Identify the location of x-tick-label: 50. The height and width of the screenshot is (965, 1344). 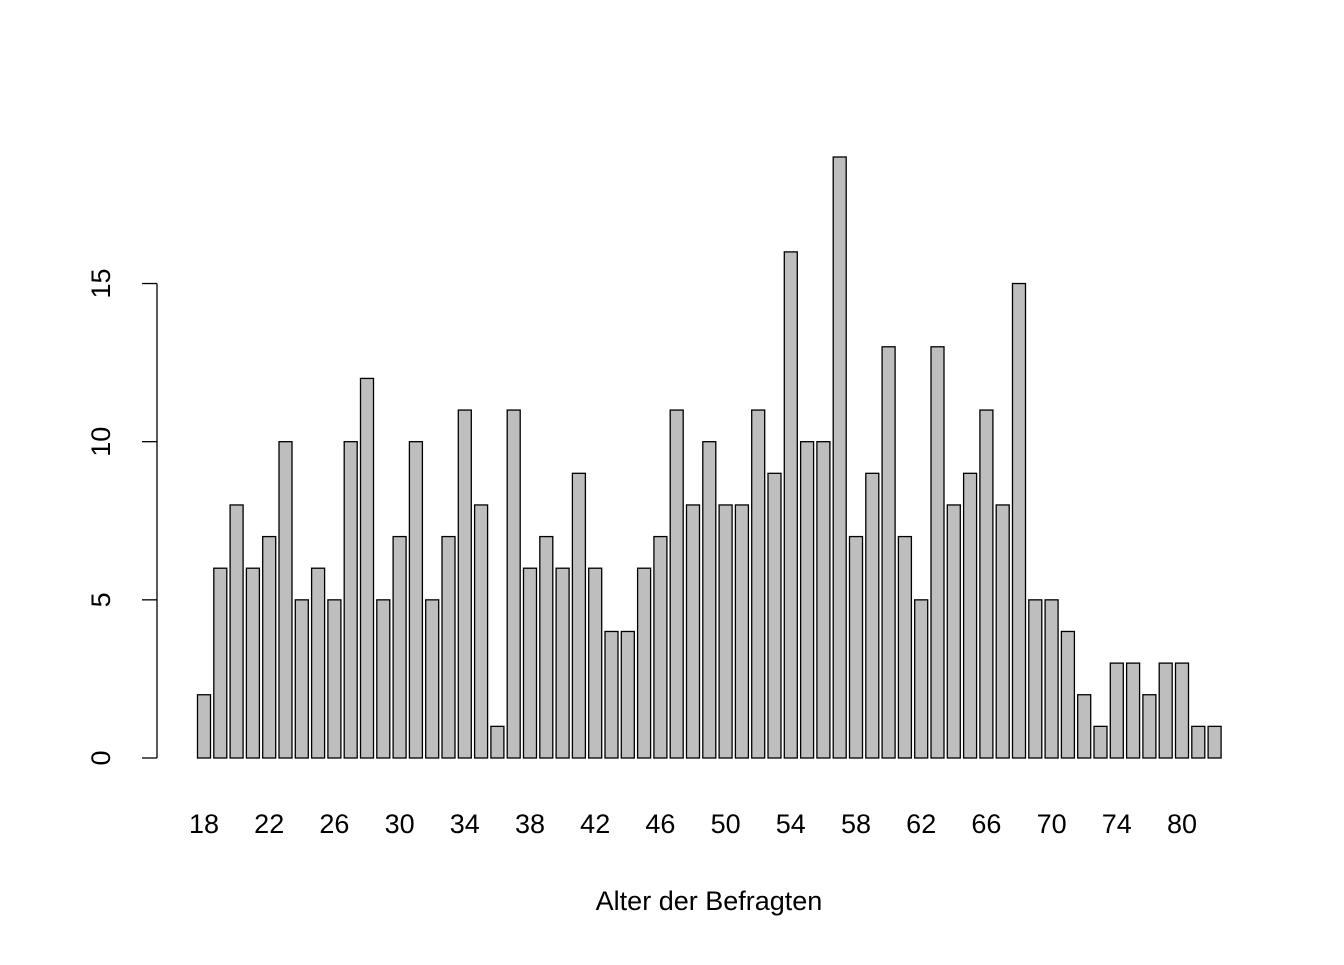
(726, 824).